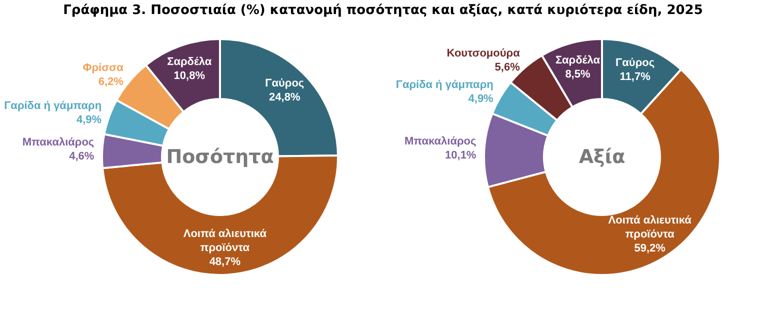  I want to click on data-label: 4,6%, so click(81, 156).